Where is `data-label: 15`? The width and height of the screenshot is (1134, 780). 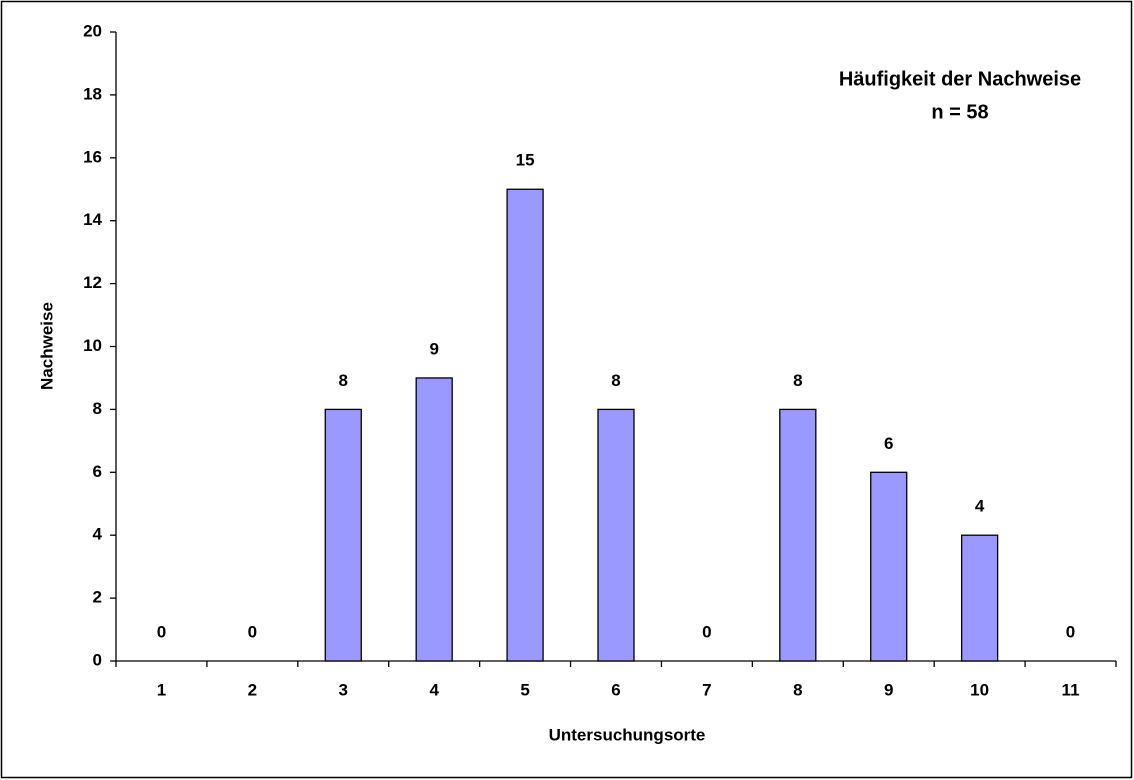 data-label: 15 is located at coordinates (525, 160).